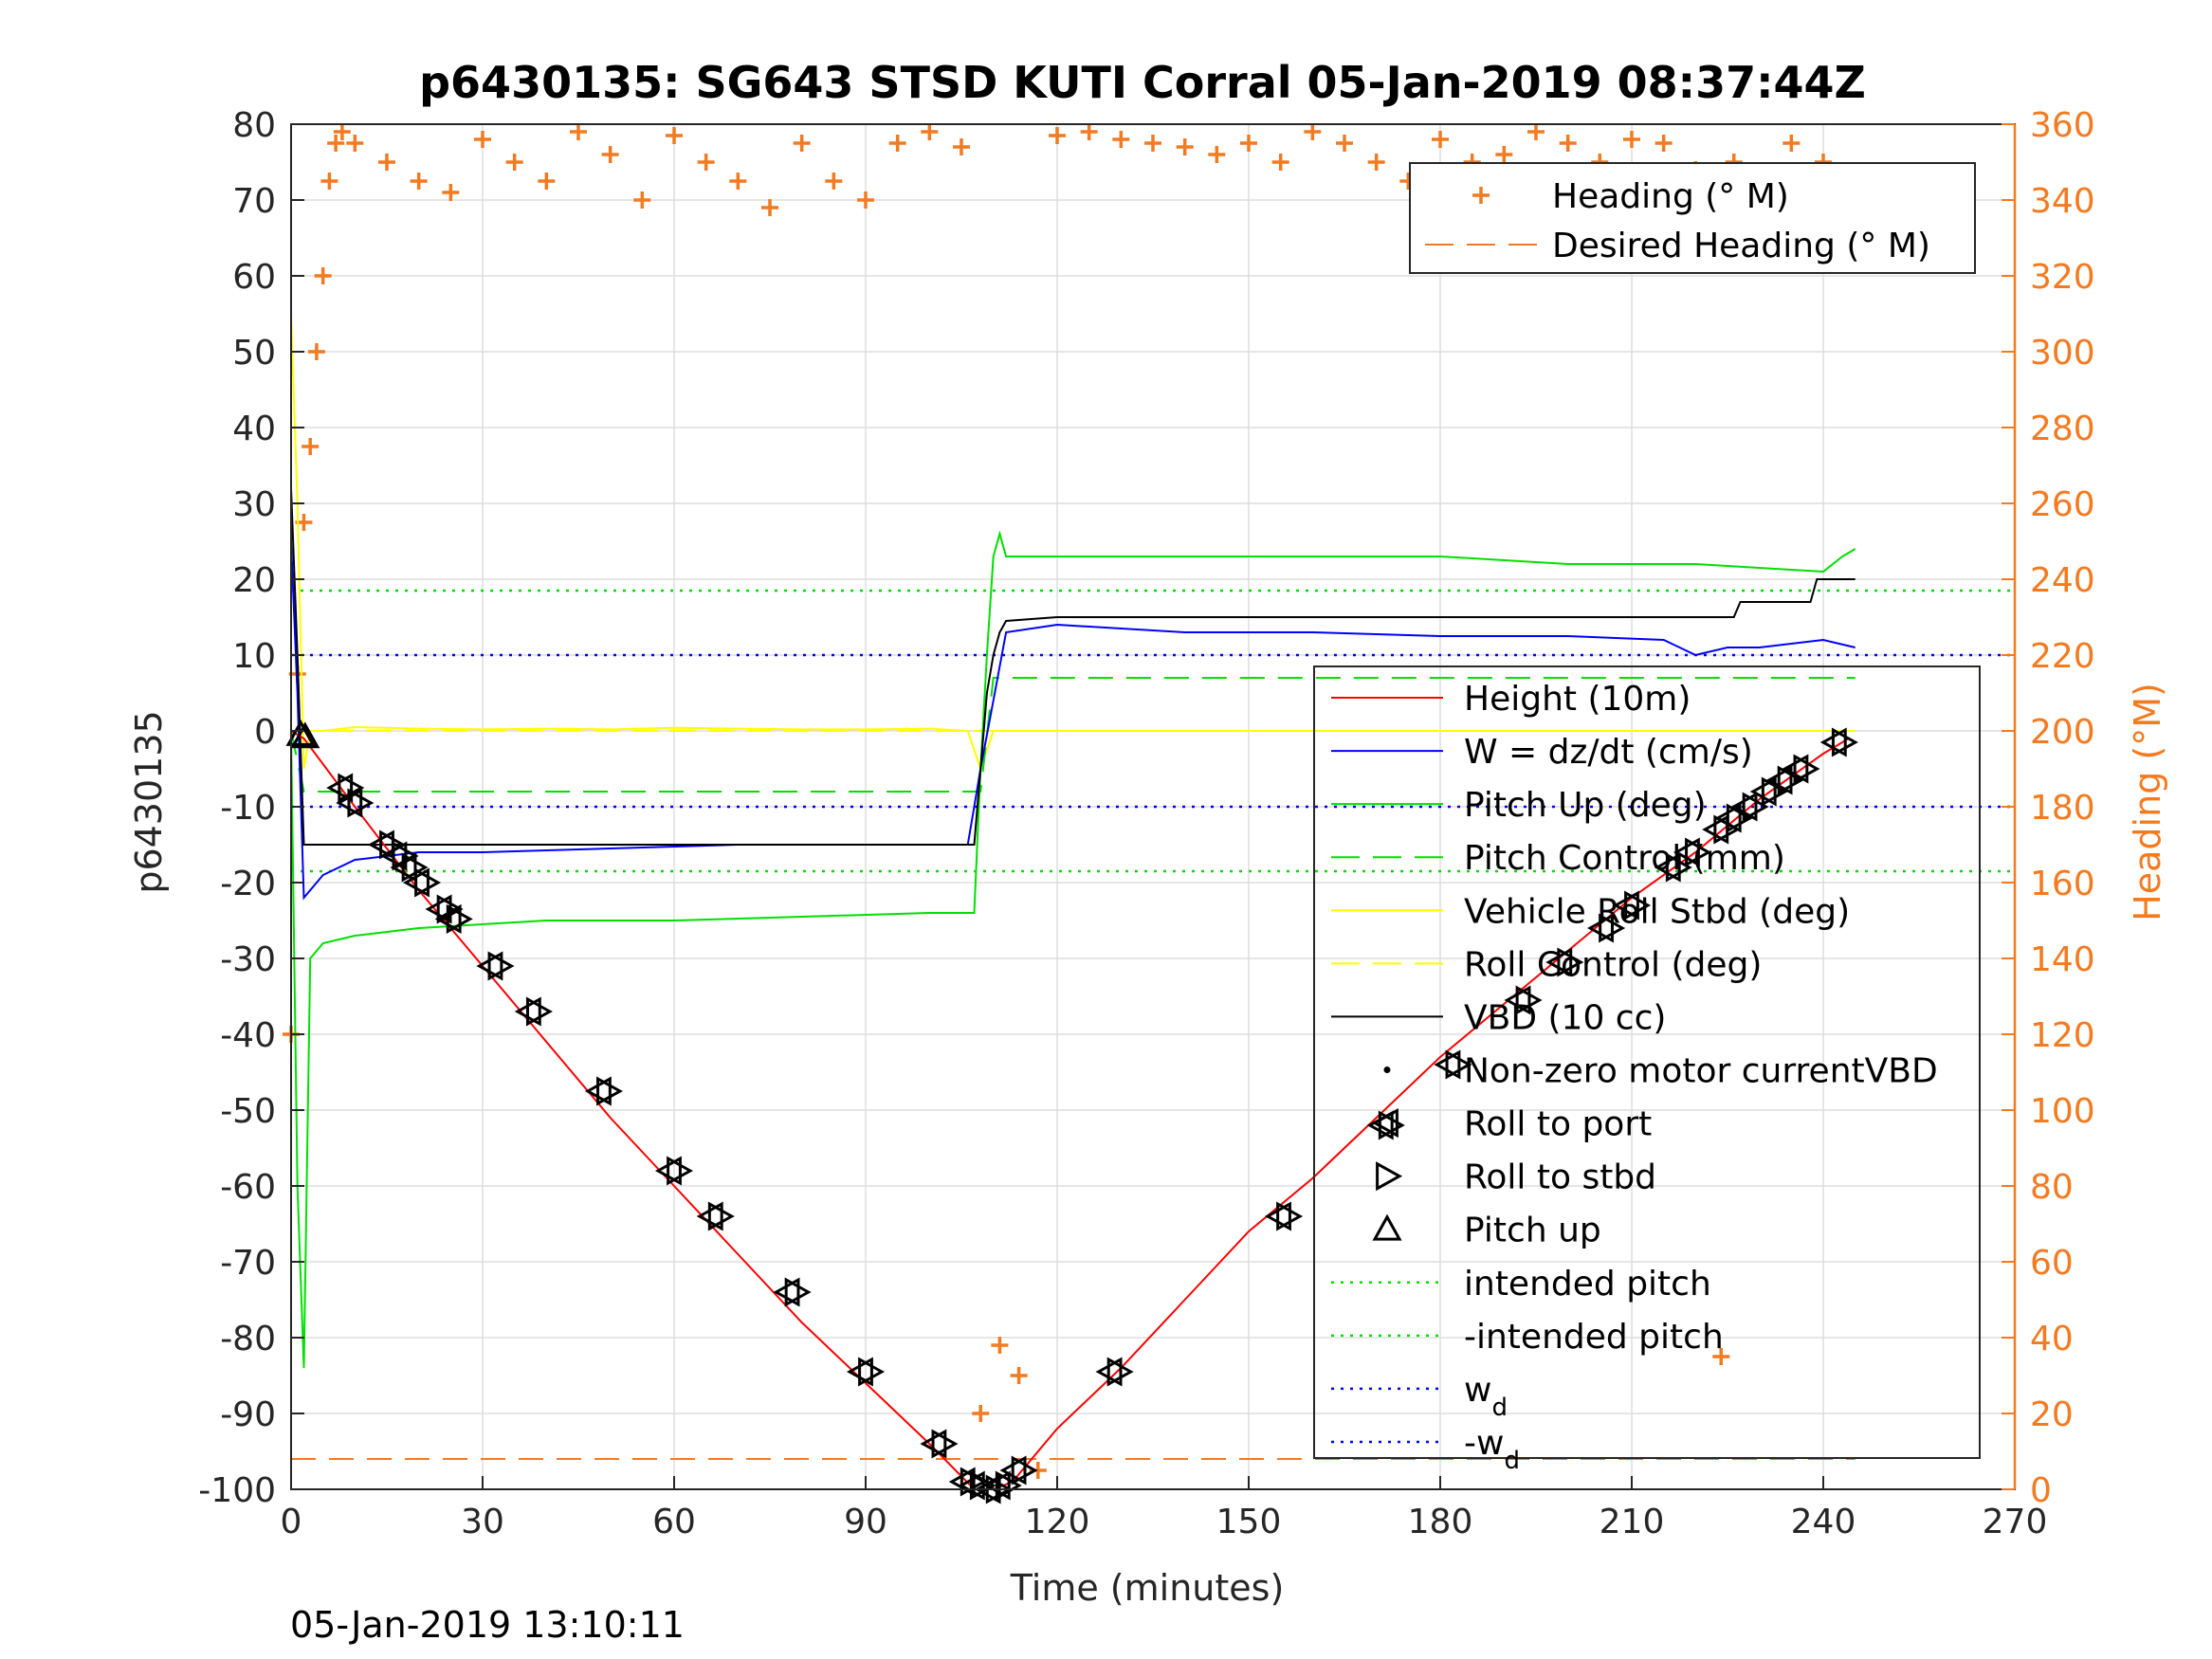 Image resolution: width=2212 pixels, height=1659 pixels. I want to click on right-y-tick-label: 300, so click(2062, 353).